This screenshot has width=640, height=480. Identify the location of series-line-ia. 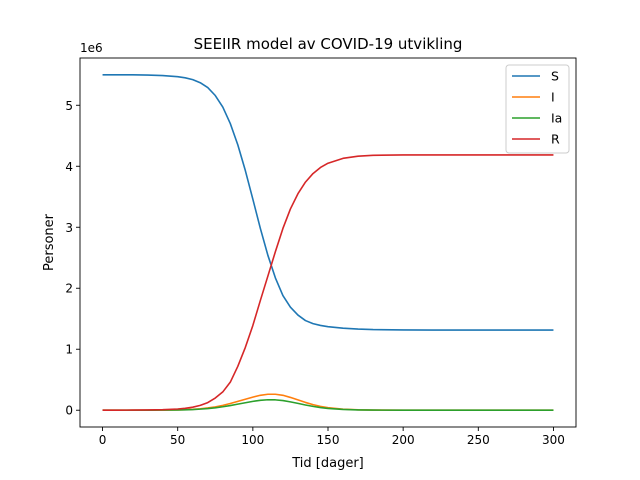
(328, 405).